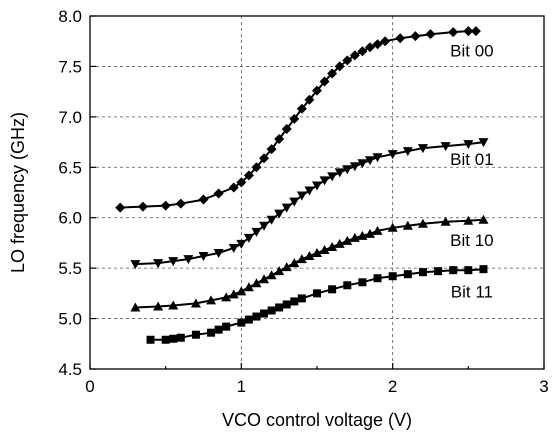 Image resolution: width=554 pixels, height=436 pixels. I want to click on series-label-bit-11: Bit 11, so click(472, 291).